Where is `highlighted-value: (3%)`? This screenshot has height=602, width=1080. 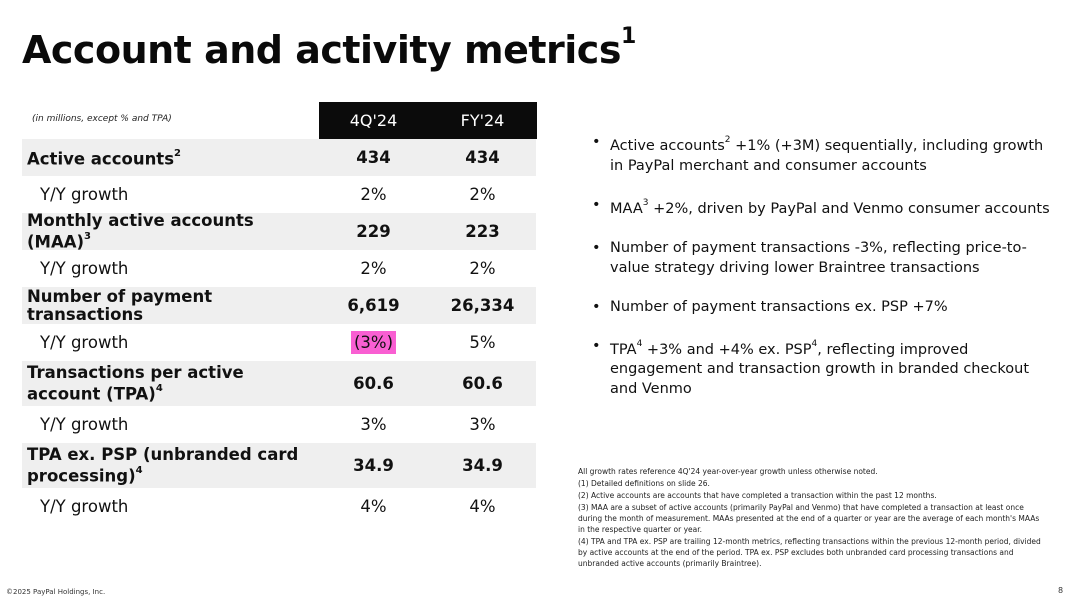
highlighted-value: (3%) is located at coordinates (373, 342).